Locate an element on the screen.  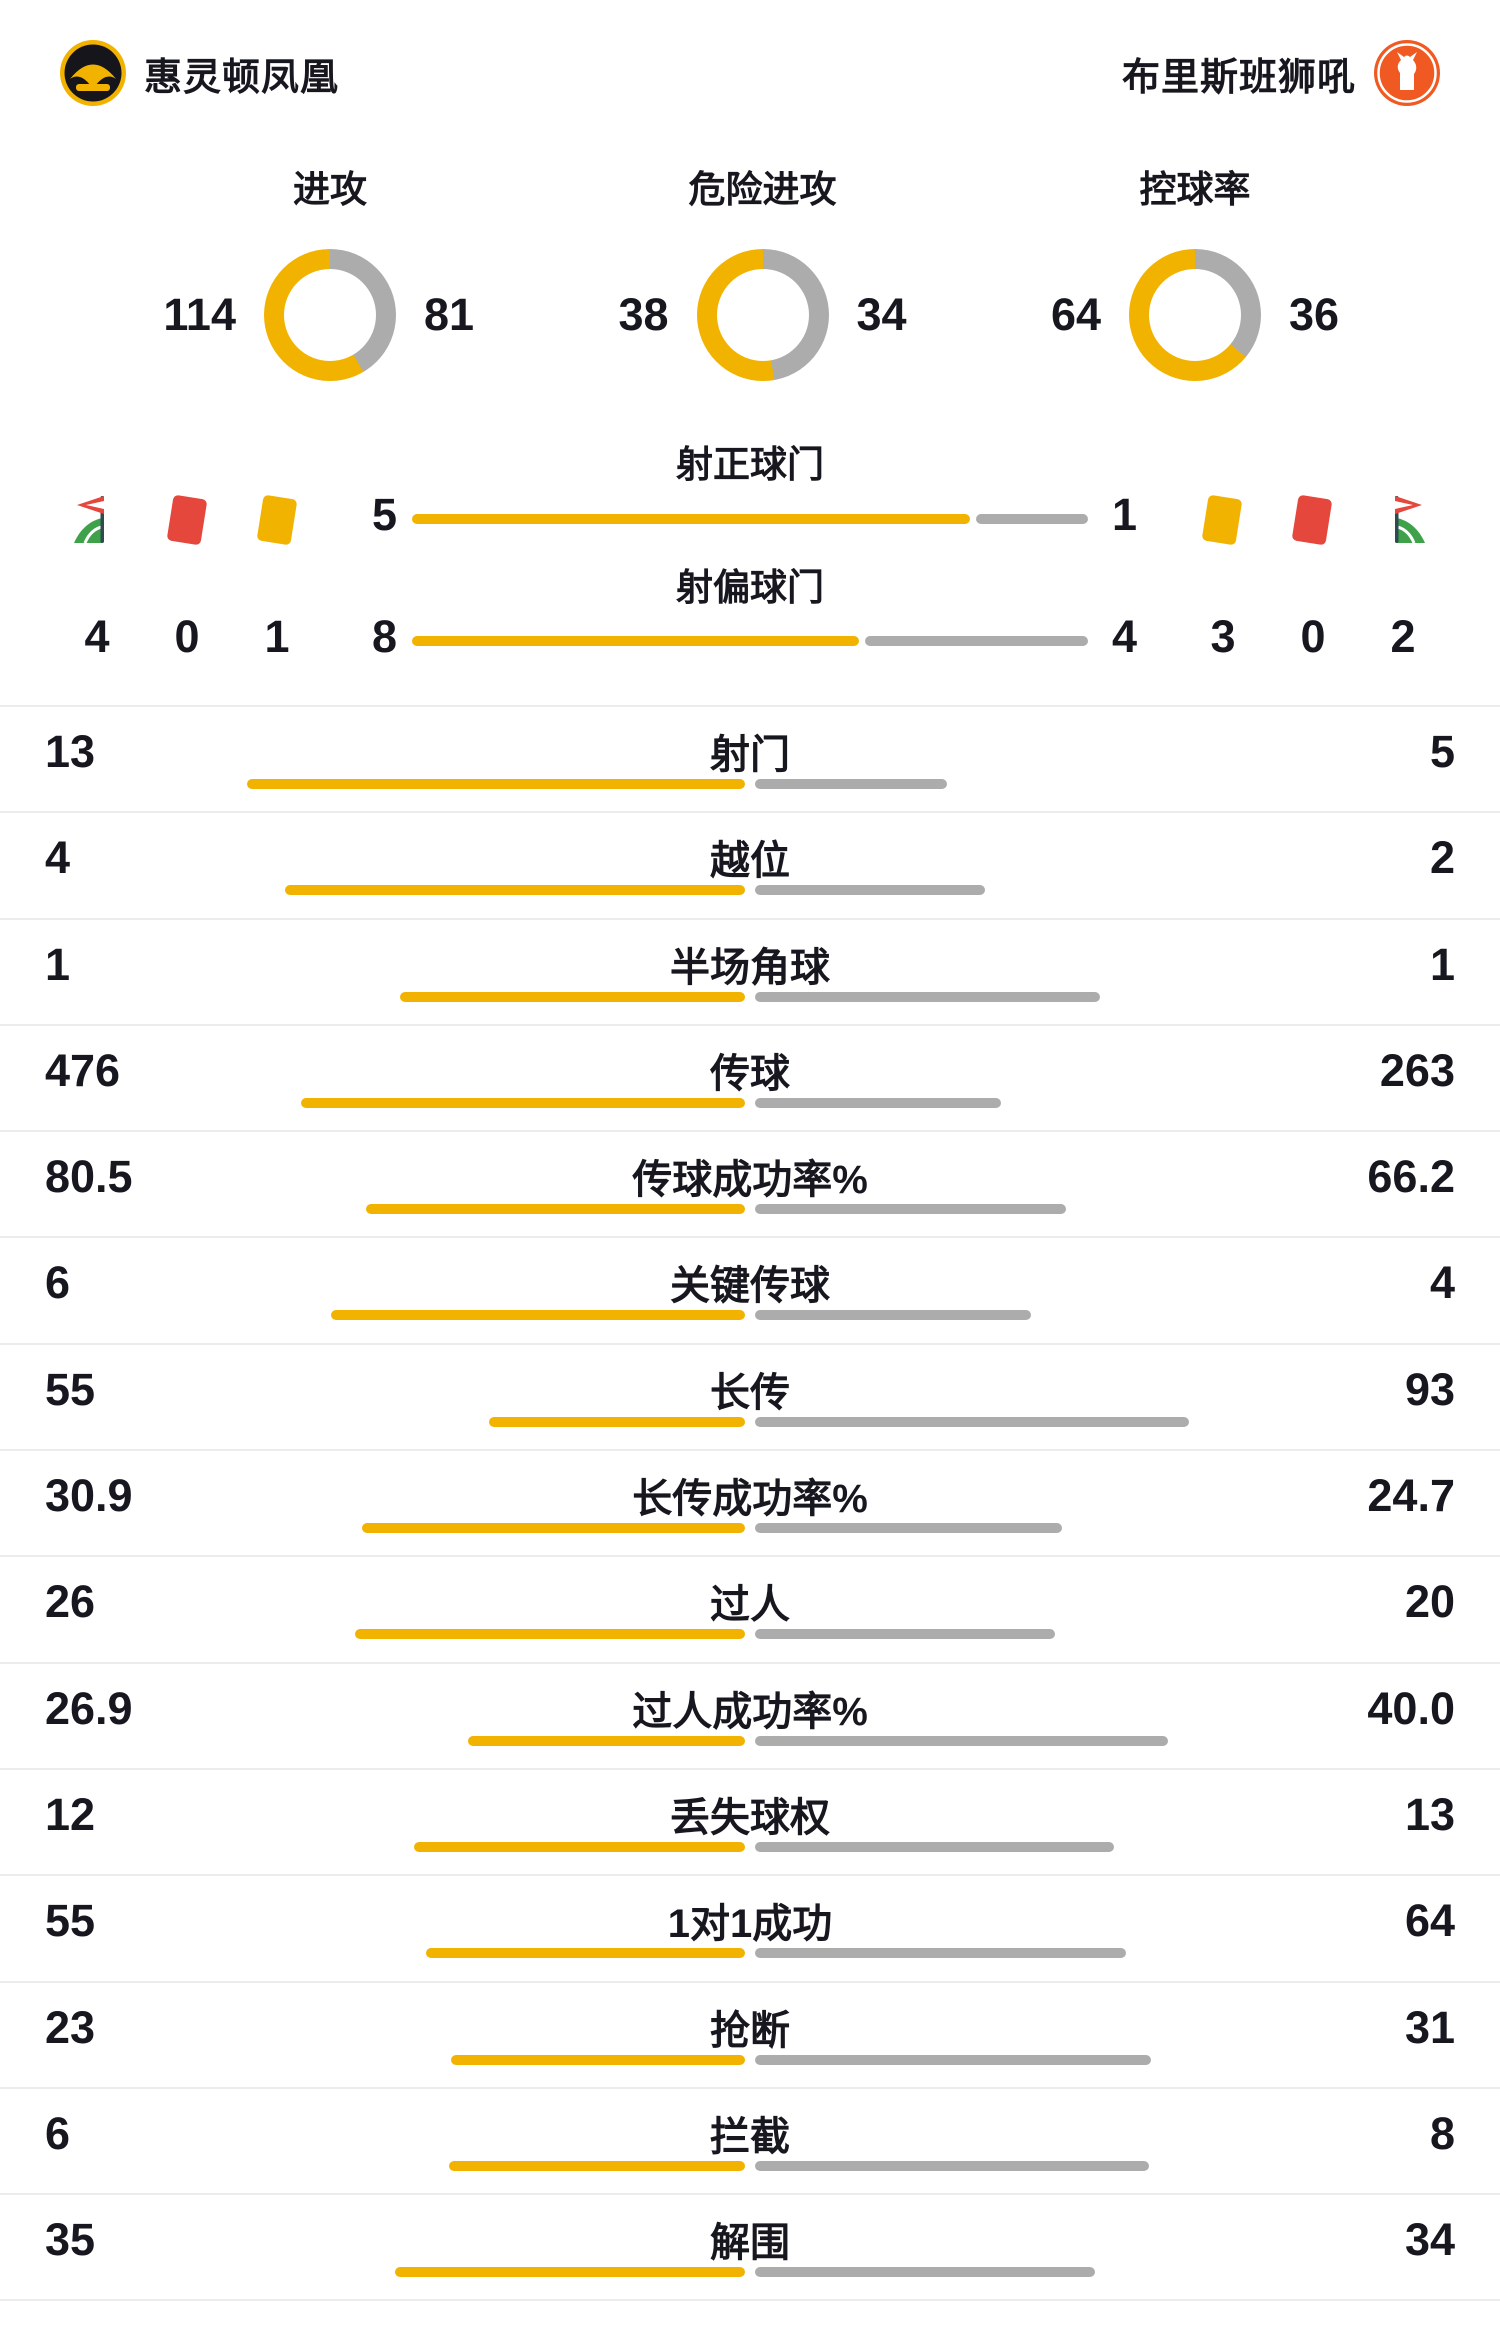
dangerous-attacks-home-value: 38 is located at coordinates (643, 314).